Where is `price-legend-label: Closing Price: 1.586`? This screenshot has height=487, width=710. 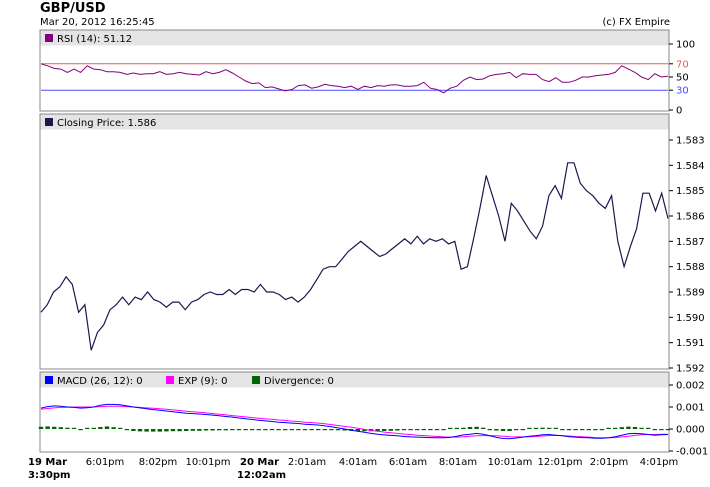 price-legend-label: Closing Price: 1.586 is located at coordinates (106, 123).